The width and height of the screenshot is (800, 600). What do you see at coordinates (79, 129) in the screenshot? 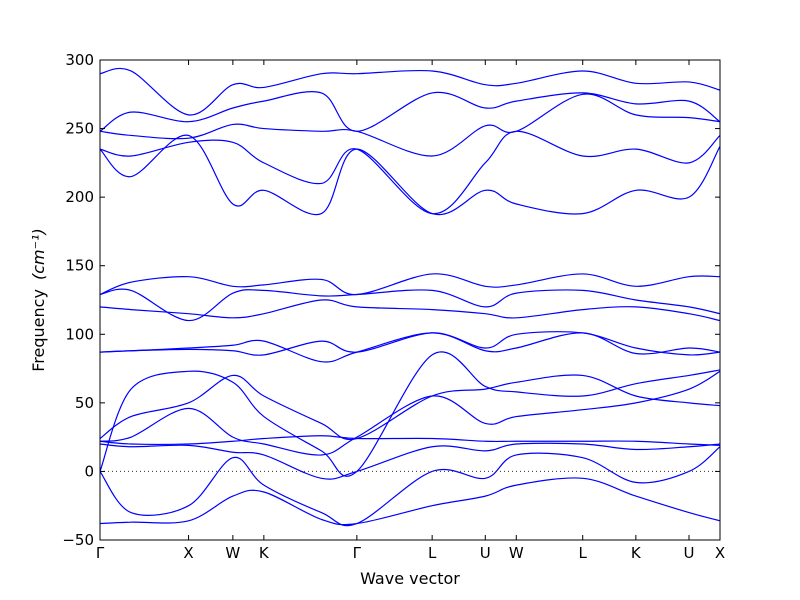
I see `y-tick-label: 250` at bounding box center [79, 129].